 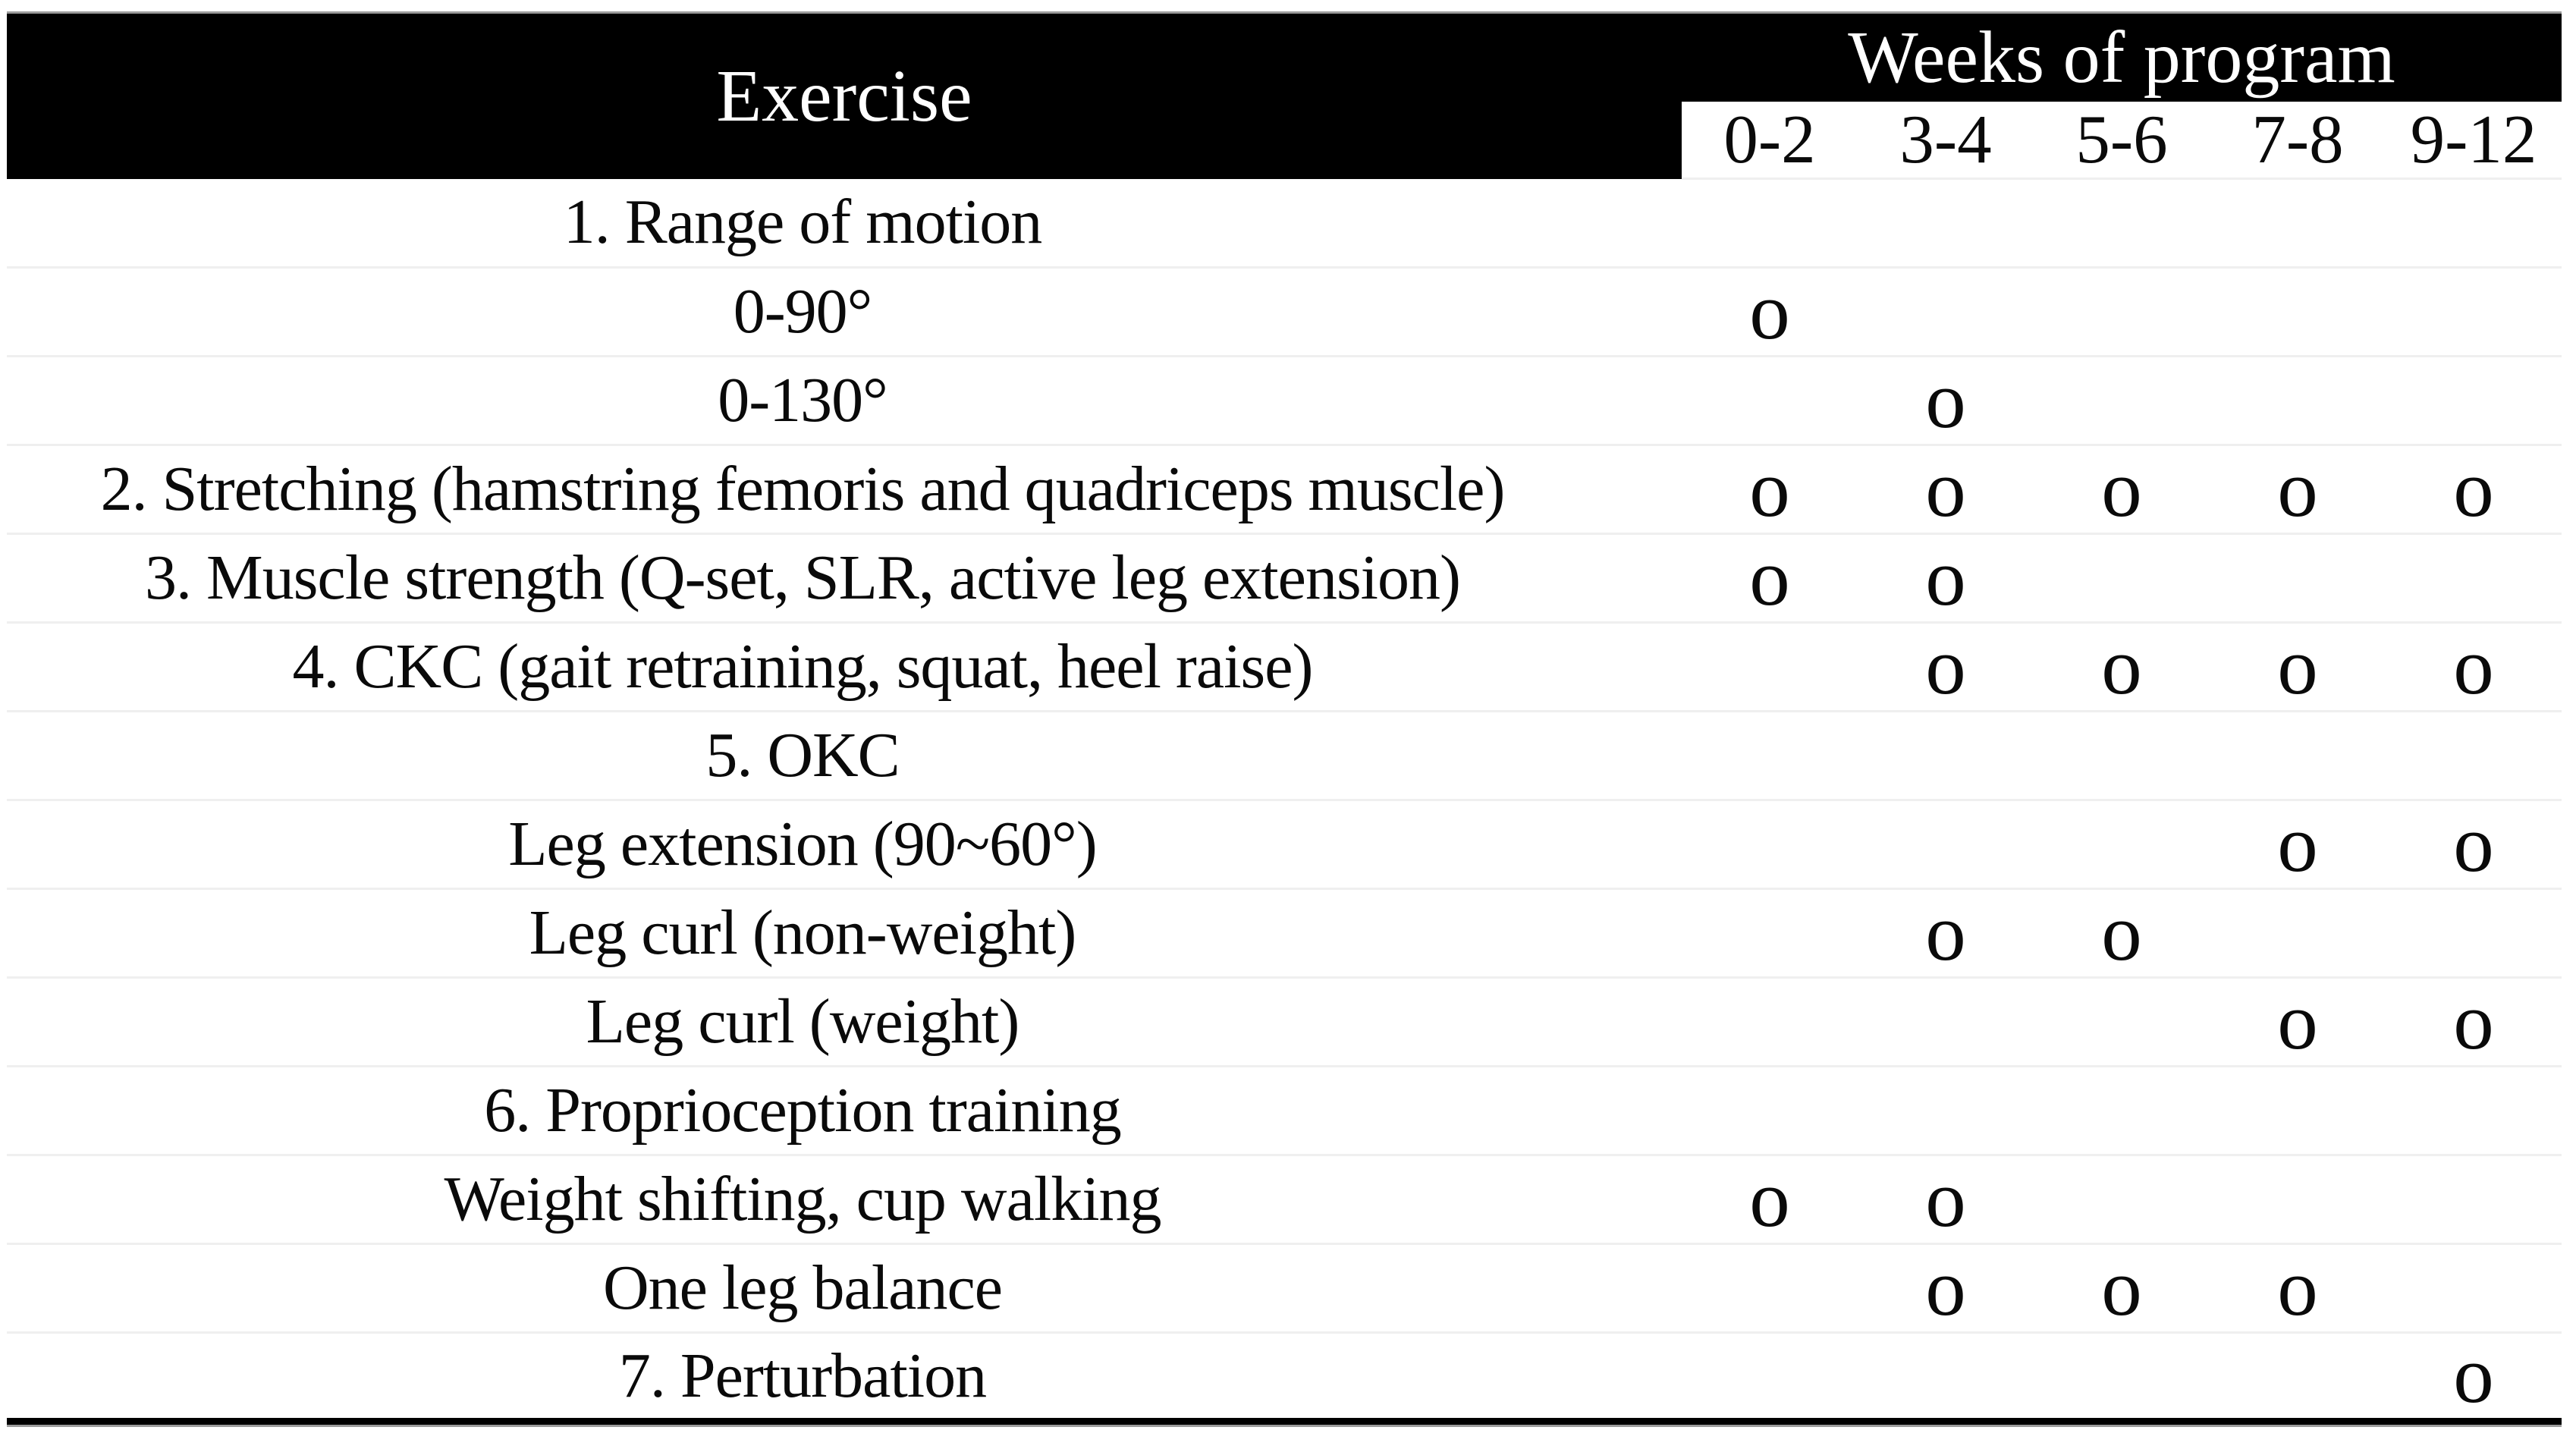 I want to click on table-row: One leg balance o o o, so click(x=1284, y=1288).